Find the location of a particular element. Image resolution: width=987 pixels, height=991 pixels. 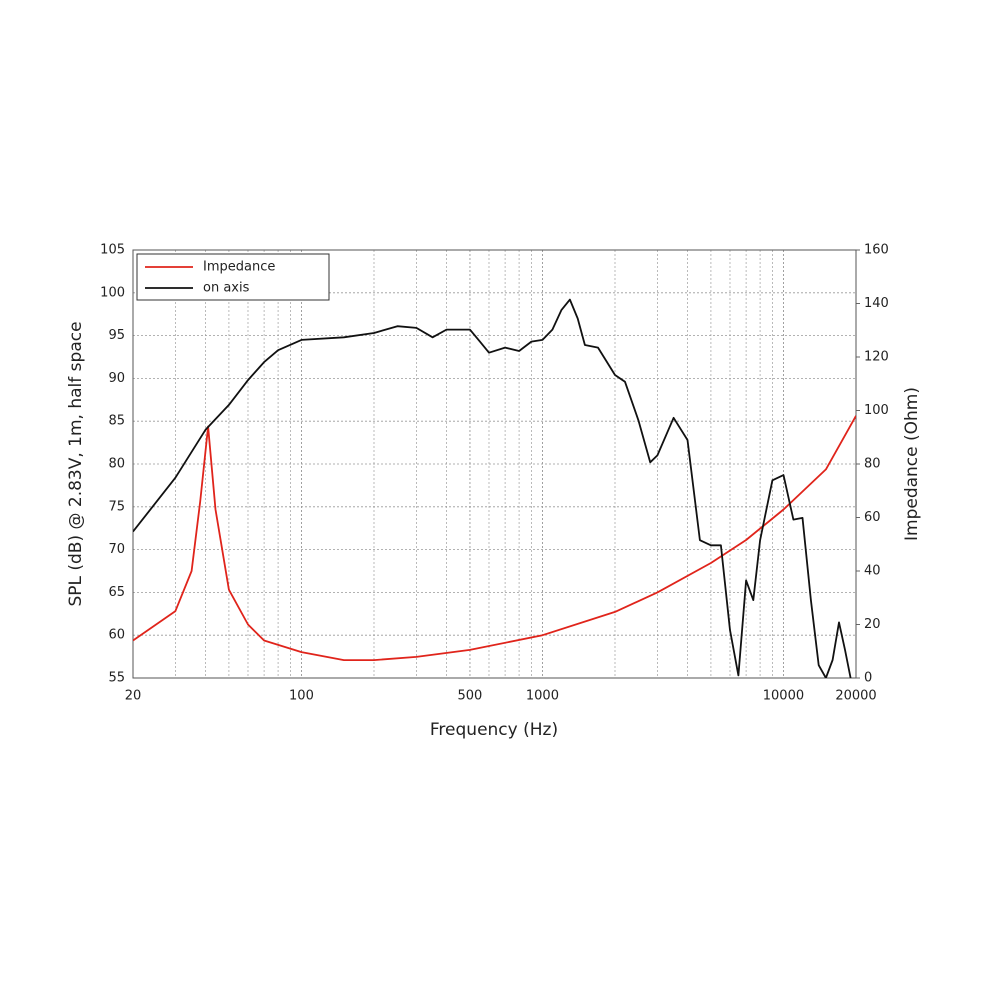

x-tick-label: 10000 is located at coordinates (783, 696).